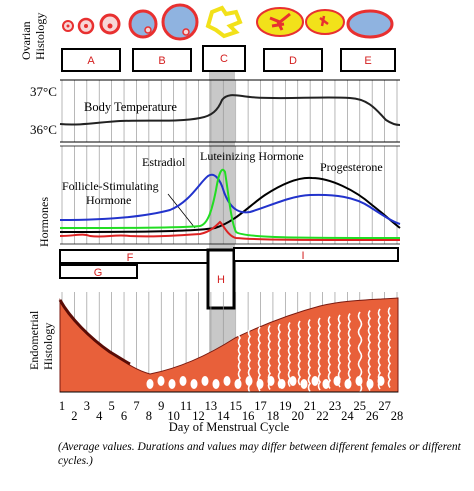 This screenshot has height=491, width=474. I want to click on day-tick-label: 7, so click(136, 406).